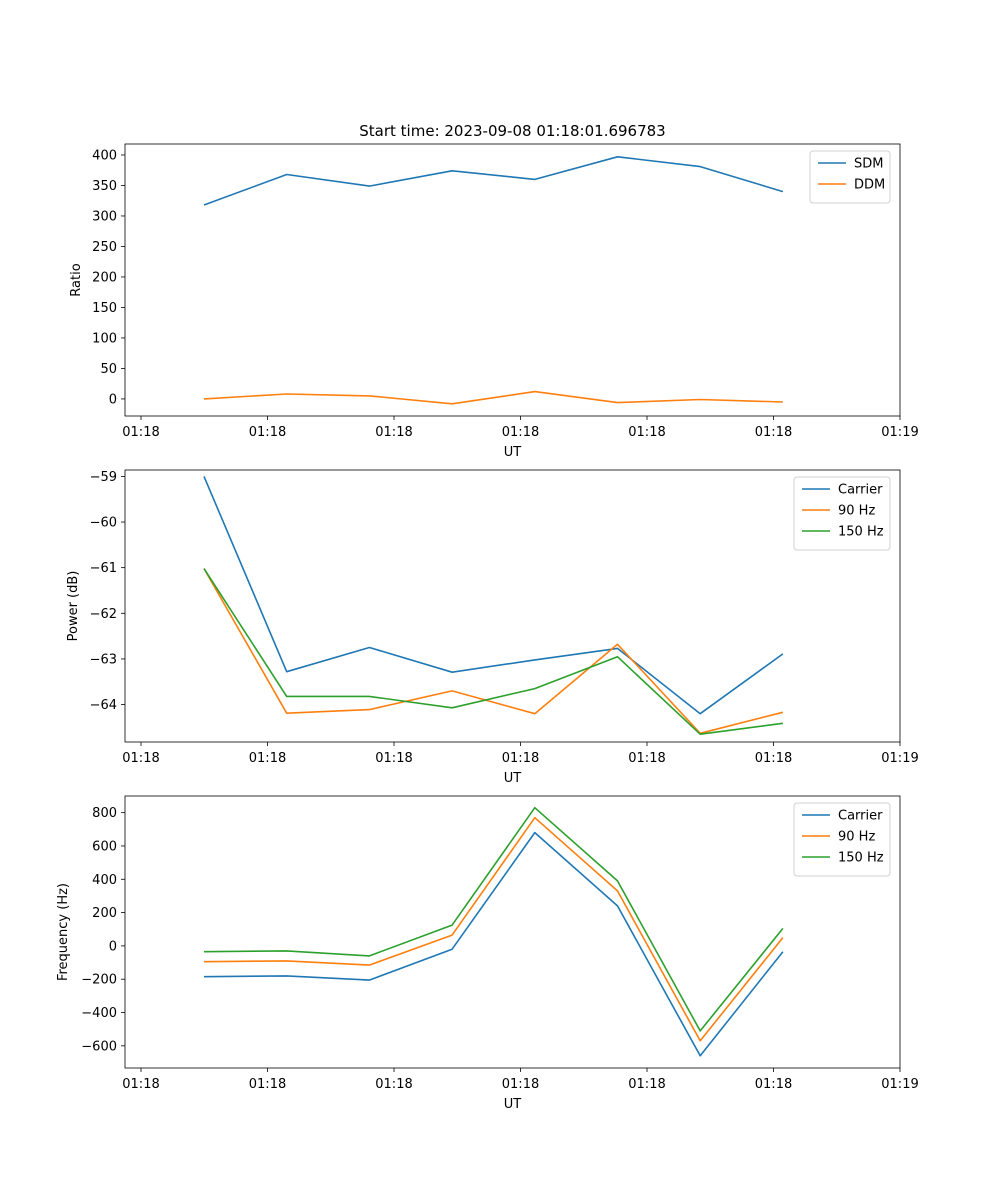 Image resolution: width=1000 pixels, height=1200 pixels. What do you see at coordinates (493, 397) in the screenshot?
I see `series-line-ddm` at bounding box center [493, 397].